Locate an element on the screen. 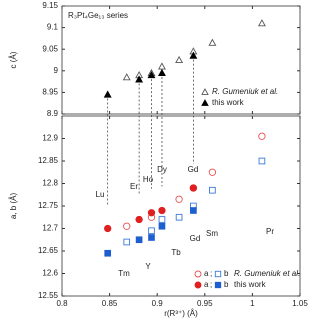 The width and height of the screenshot is (320, 320). y-tick-label: 12.8 is located at coordinates (50, 183).